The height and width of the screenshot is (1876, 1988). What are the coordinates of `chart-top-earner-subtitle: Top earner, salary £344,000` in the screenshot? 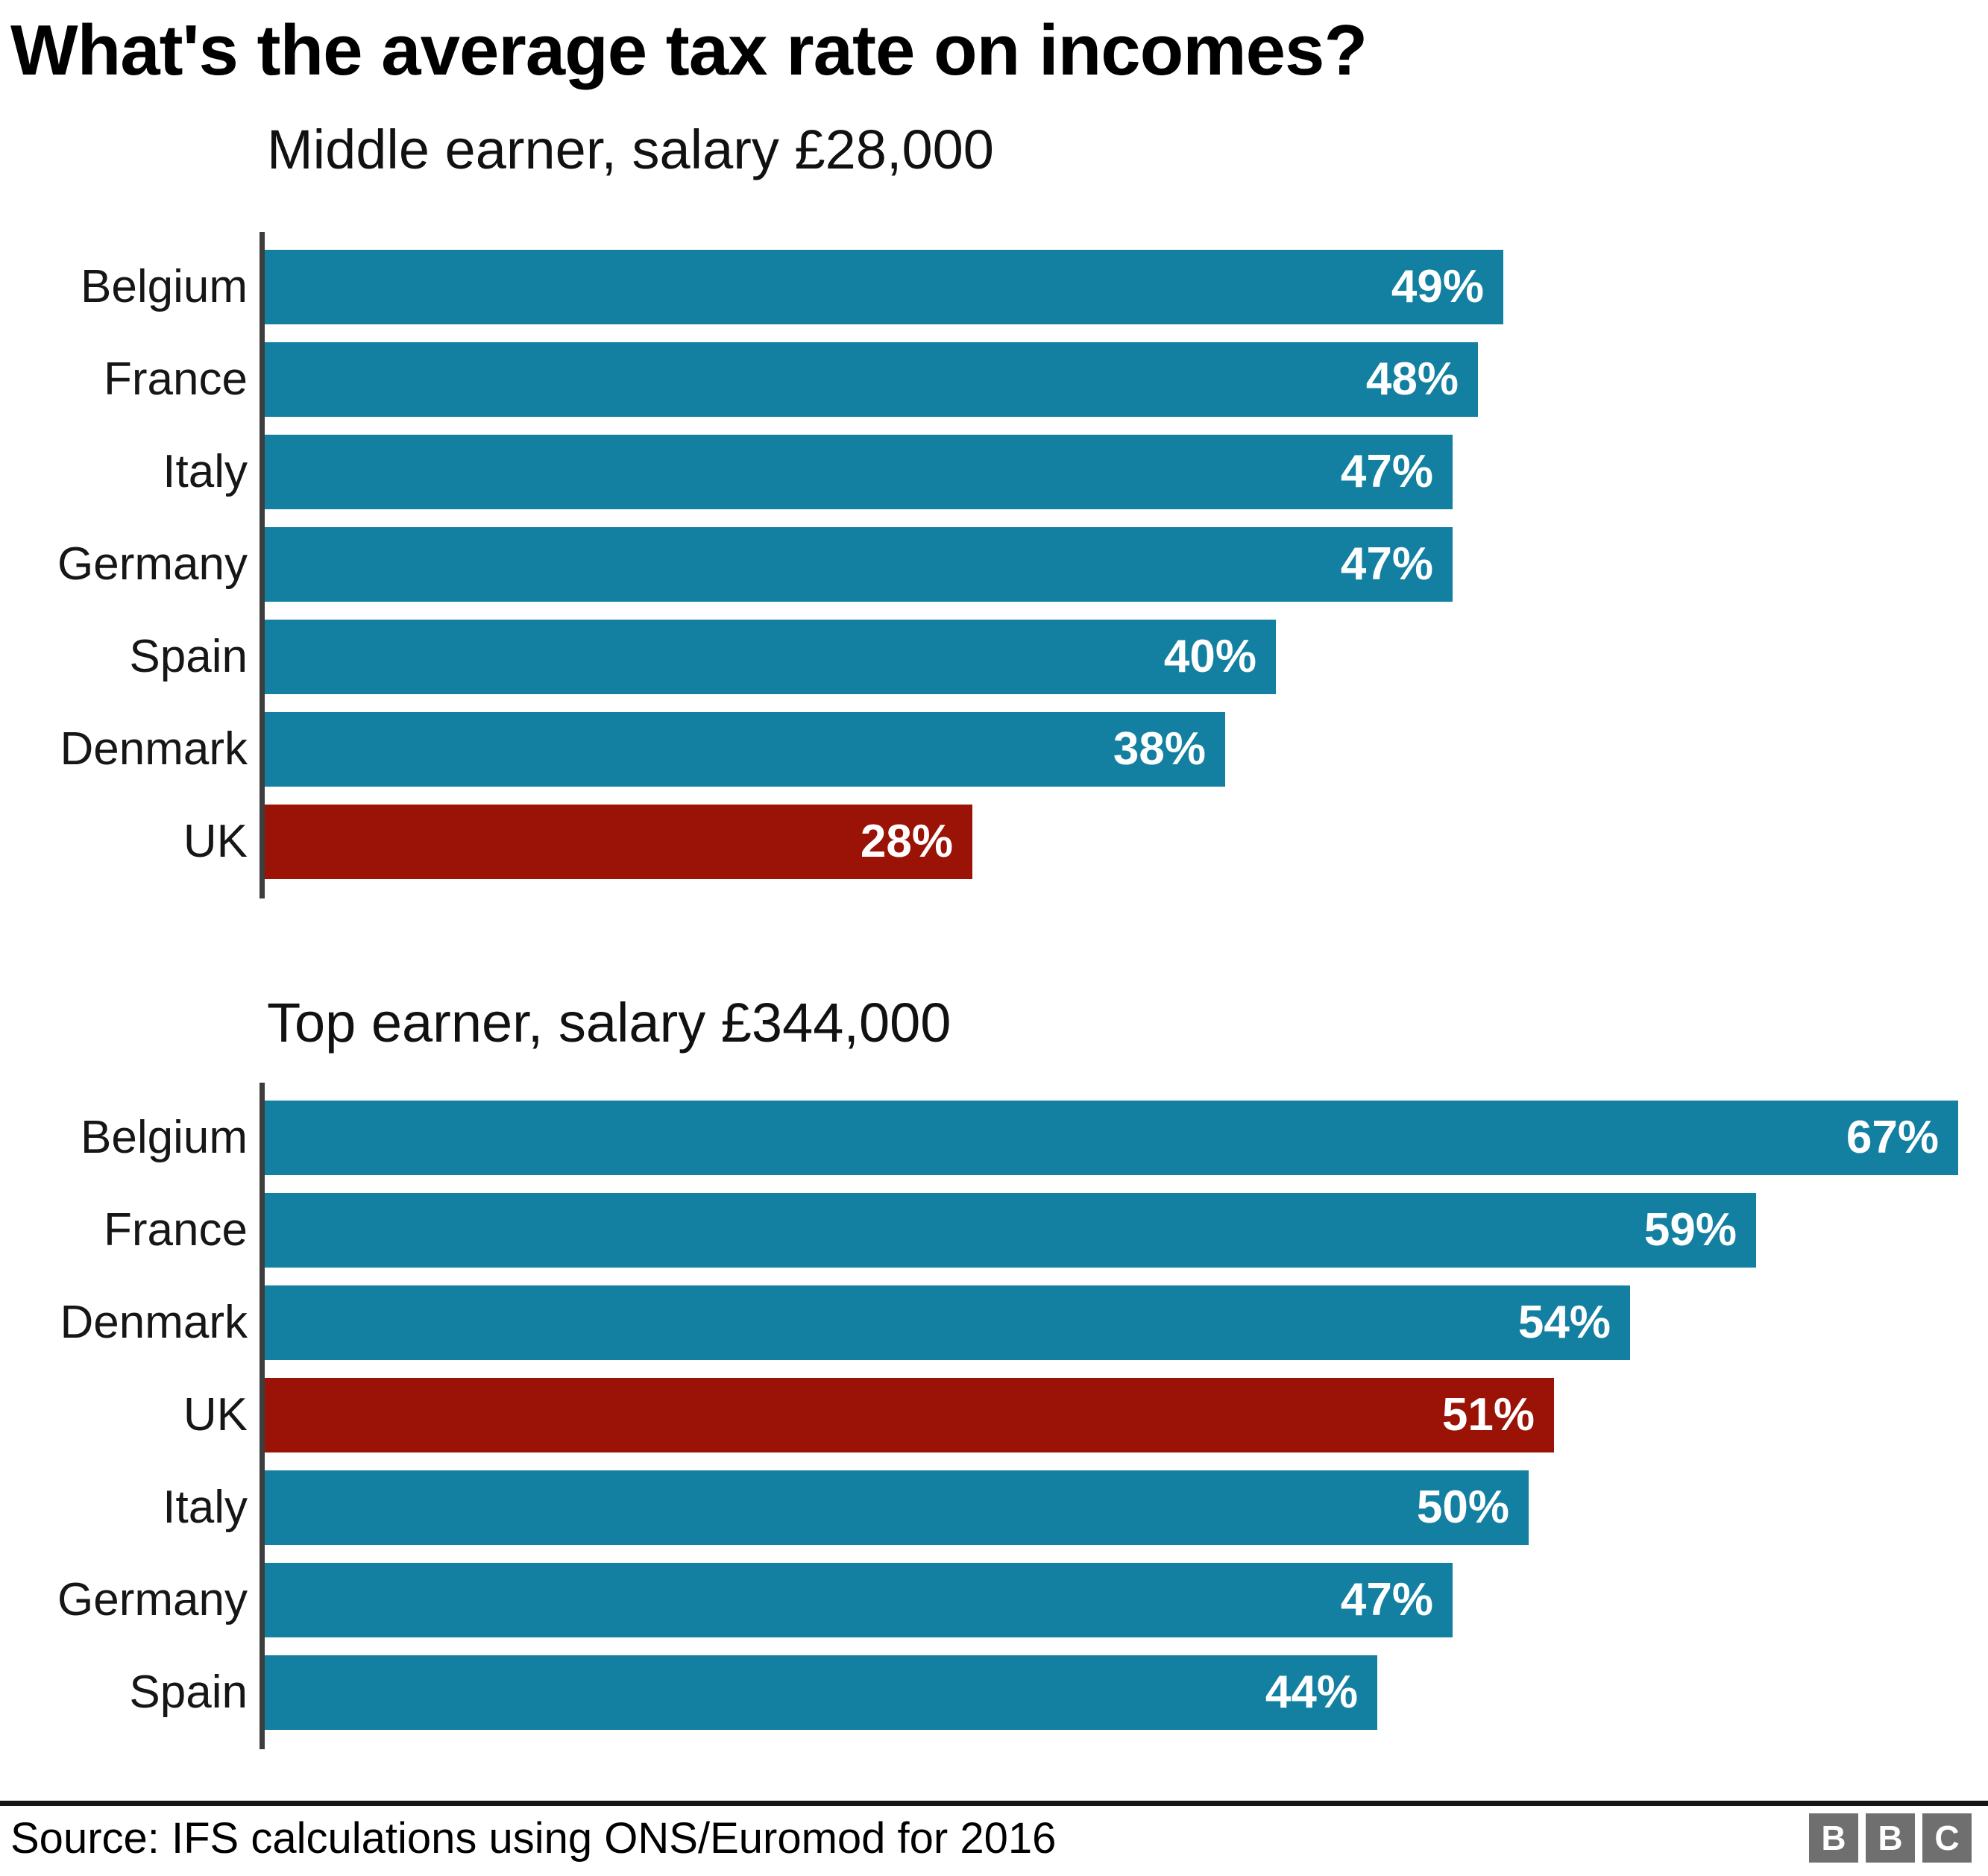 It's located at (609, 1023).